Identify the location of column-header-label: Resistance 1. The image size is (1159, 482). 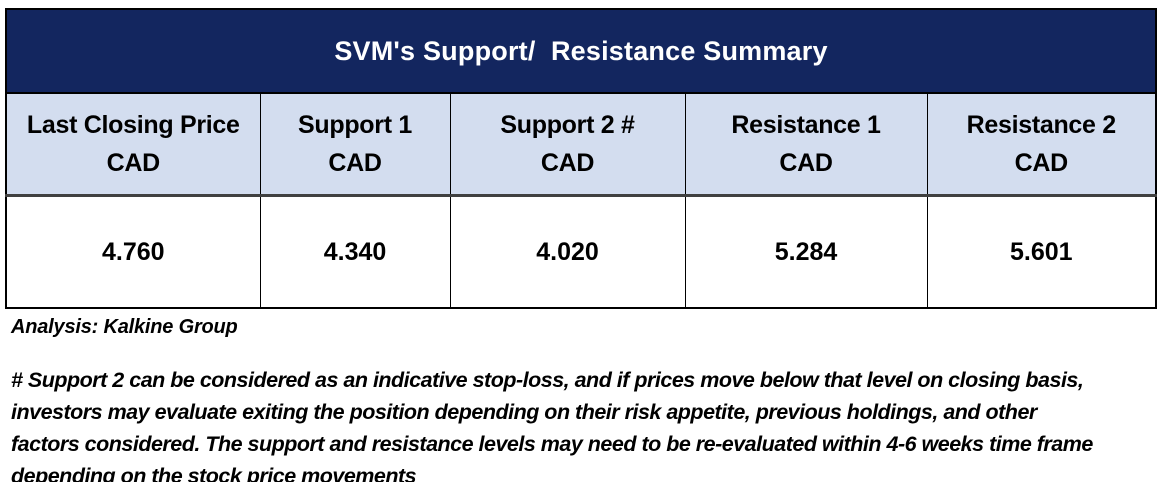
(806, 125).